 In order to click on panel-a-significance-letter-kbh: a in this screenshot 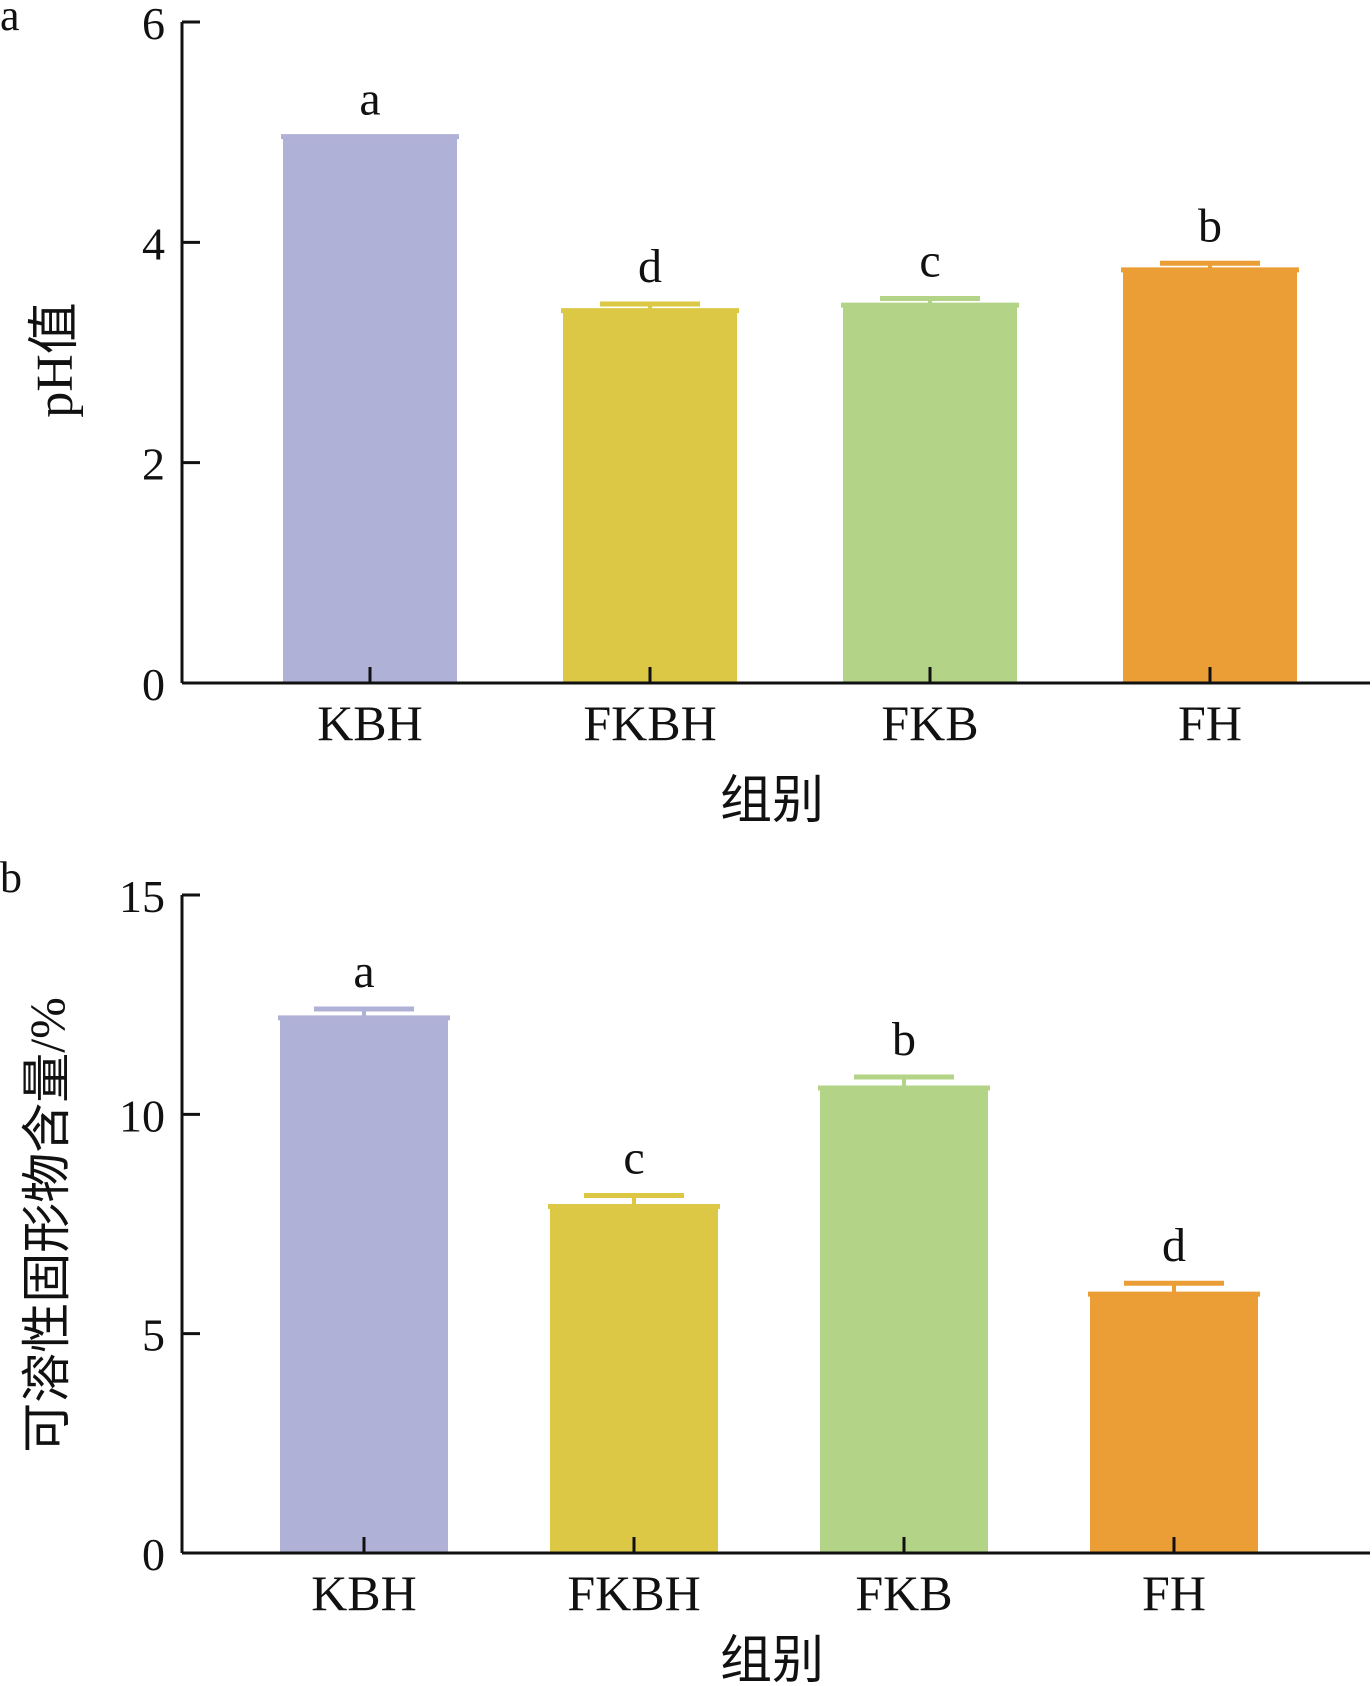, I will do `click(369, 99)`.